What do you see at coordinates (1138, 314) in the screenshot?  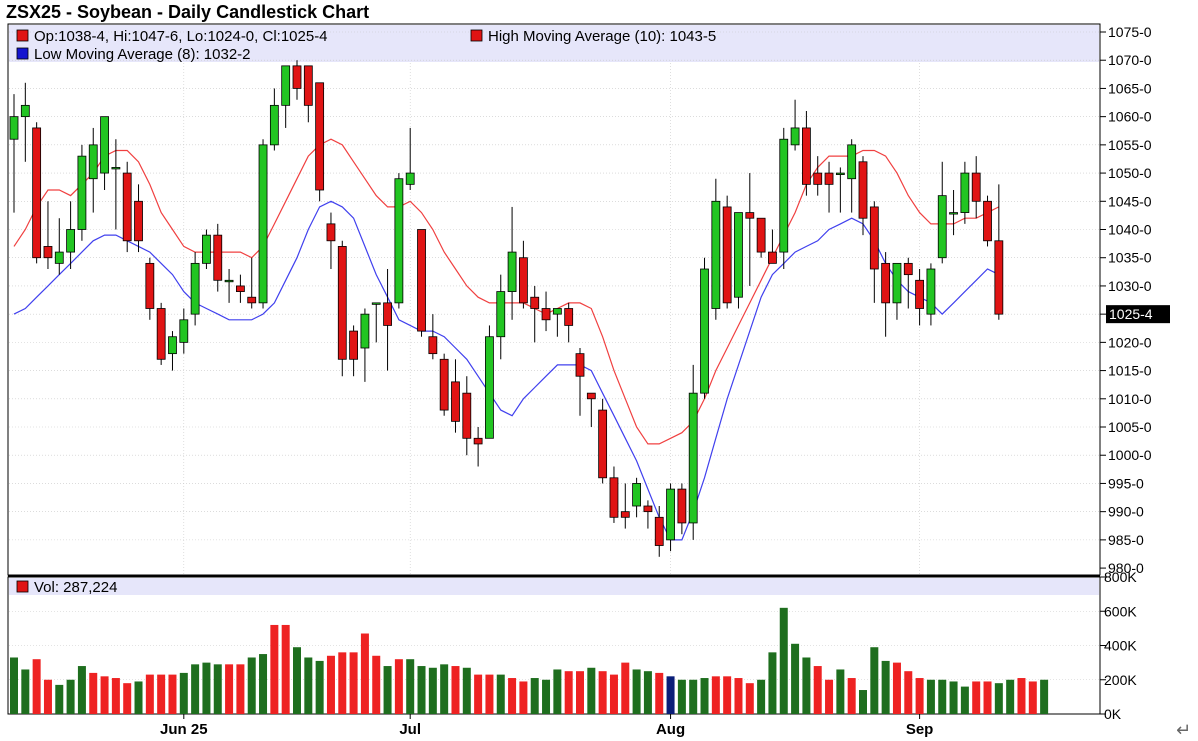 I see `last-price-box` at bounding box center [1138, 314].